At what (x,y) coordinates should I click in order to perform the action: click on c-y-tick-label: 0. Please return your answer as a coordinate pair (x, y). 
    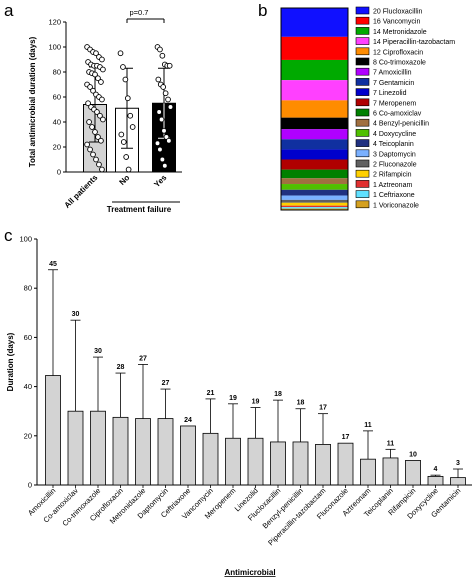
    Looking at the image, I should click on (30, 485).